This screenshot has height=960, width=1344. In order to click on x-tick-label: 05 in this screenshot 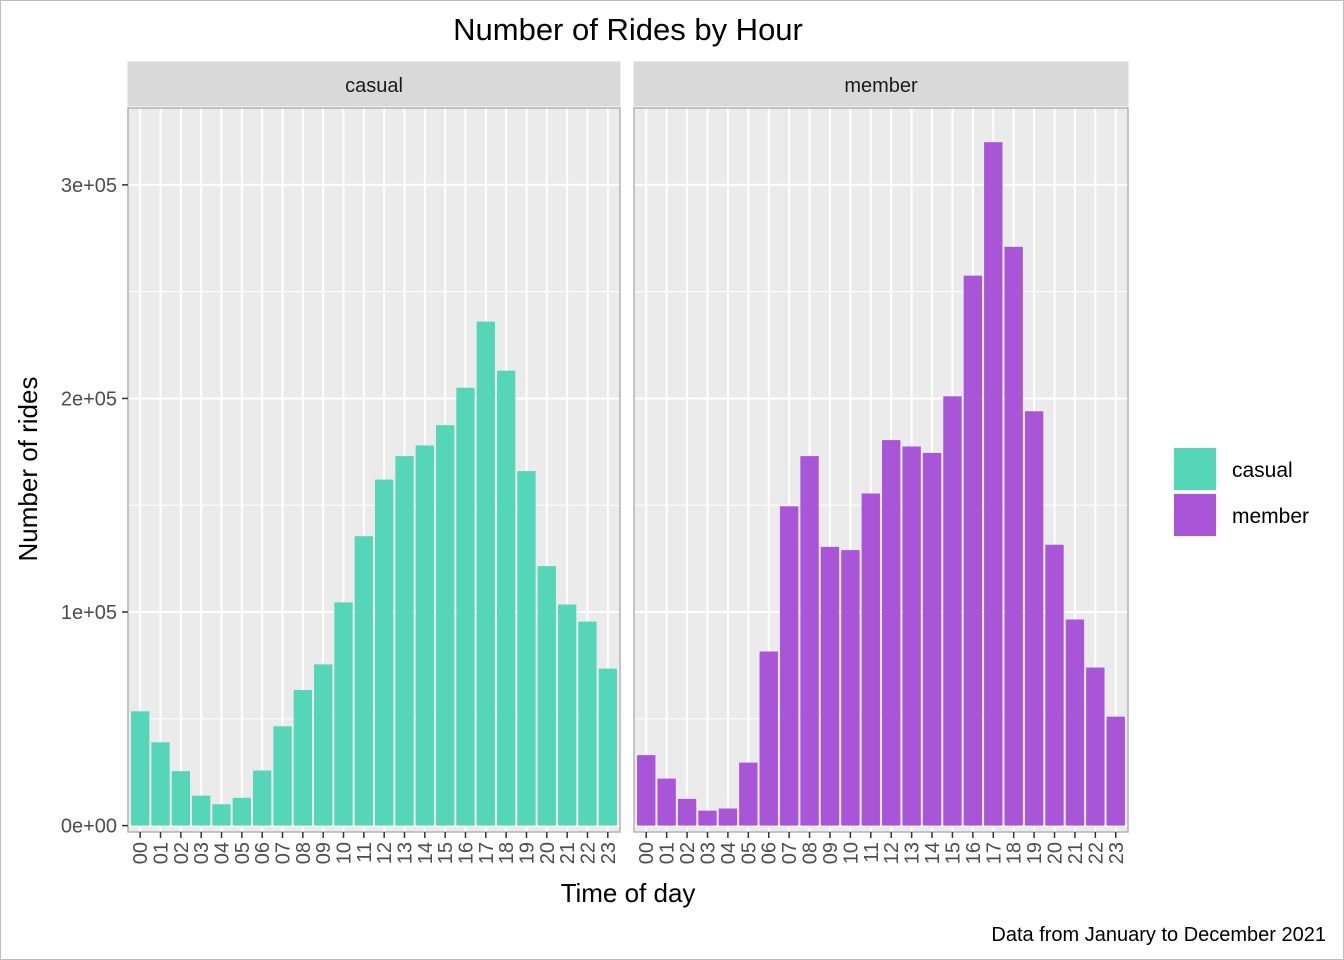, I will do `click(243, 853)`.